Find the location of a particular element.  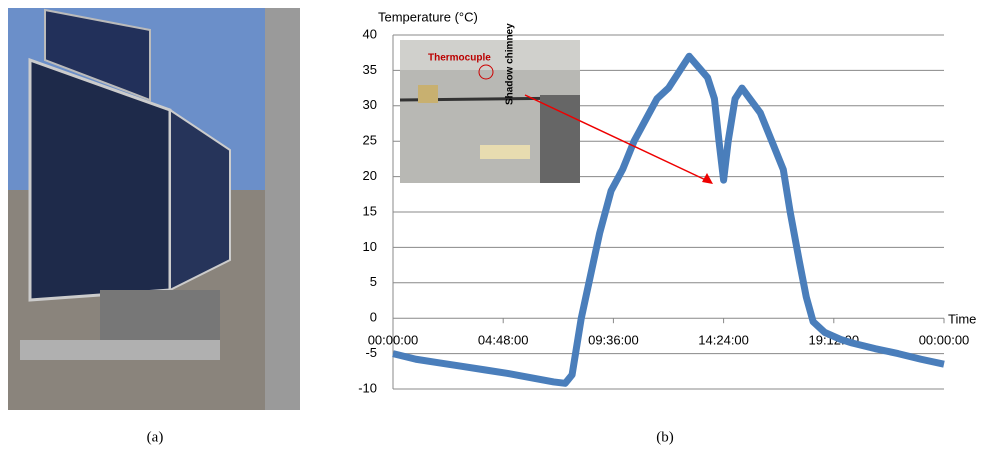

y-tick-label: 5 is located at coordinates (373, 281).